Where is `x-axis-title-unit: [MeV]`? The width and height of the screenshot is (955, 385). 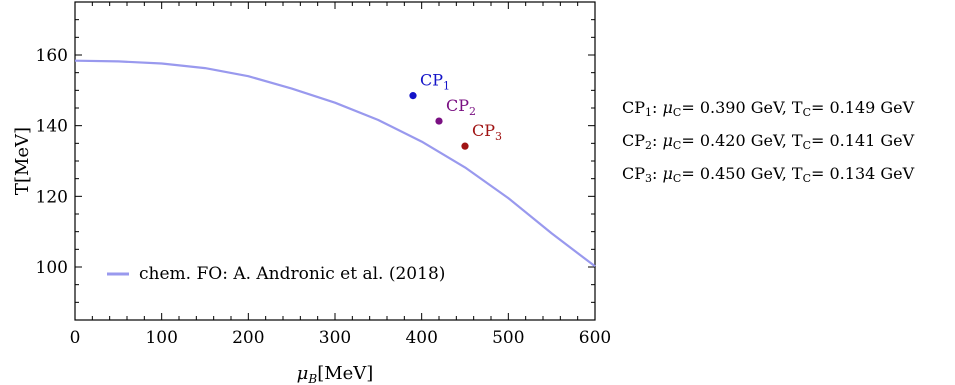 x-axis-title-unit: [MeV] is located at coordinates (345, 373).